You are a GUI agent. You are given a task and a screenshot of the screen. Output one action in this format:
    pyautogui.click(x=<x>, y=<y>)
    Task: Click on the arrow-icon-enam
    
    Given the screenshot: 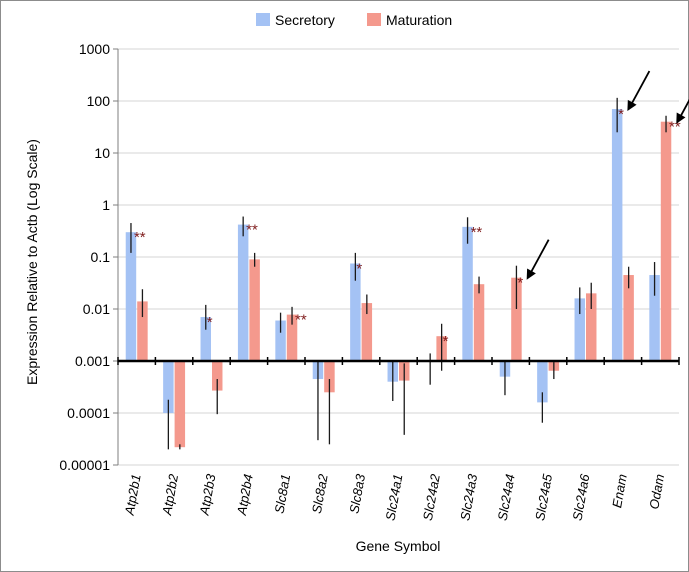 What is the action you would take?
    pyautogui.click(x=639, y=91)
    